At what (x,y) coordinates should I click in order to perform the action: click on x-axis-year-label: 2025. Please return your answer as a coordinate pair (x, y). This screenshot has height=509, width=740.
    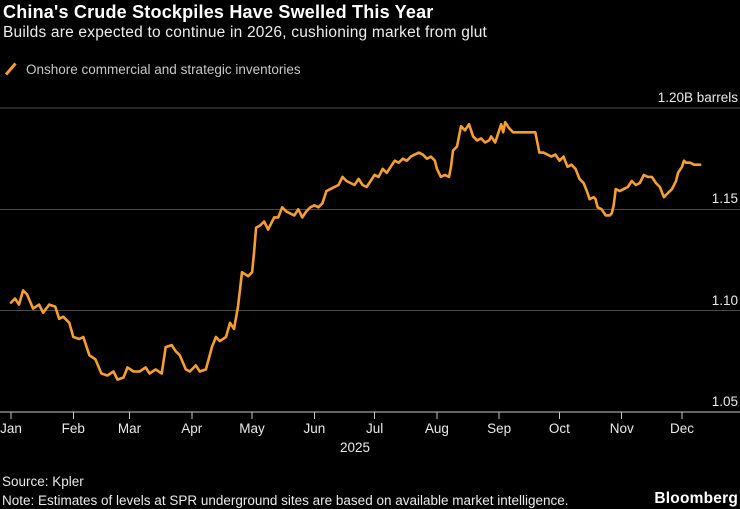
    Looking at the image, I should click on (355, 447).